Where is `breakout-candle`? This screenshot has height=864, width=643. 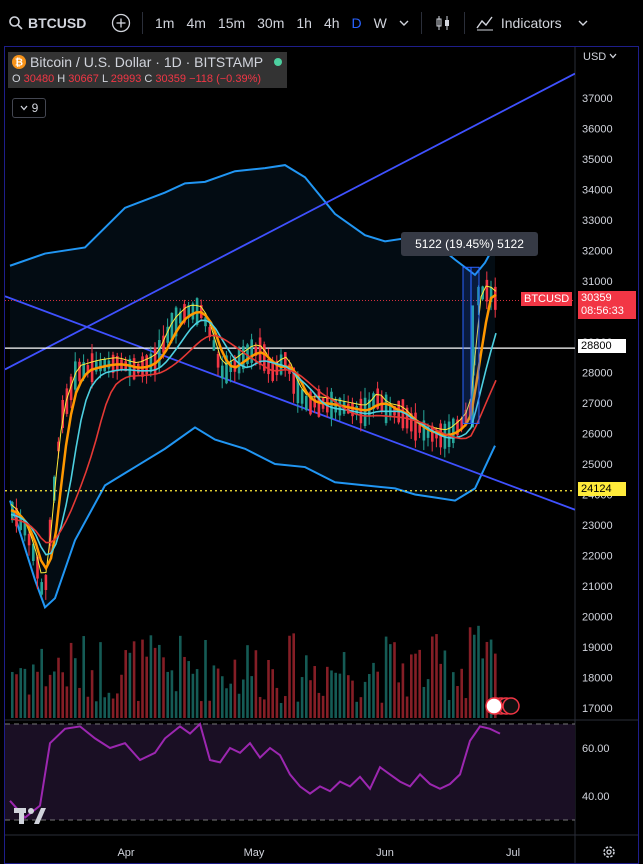
breakout-candle is located at coordinates (472, 366).